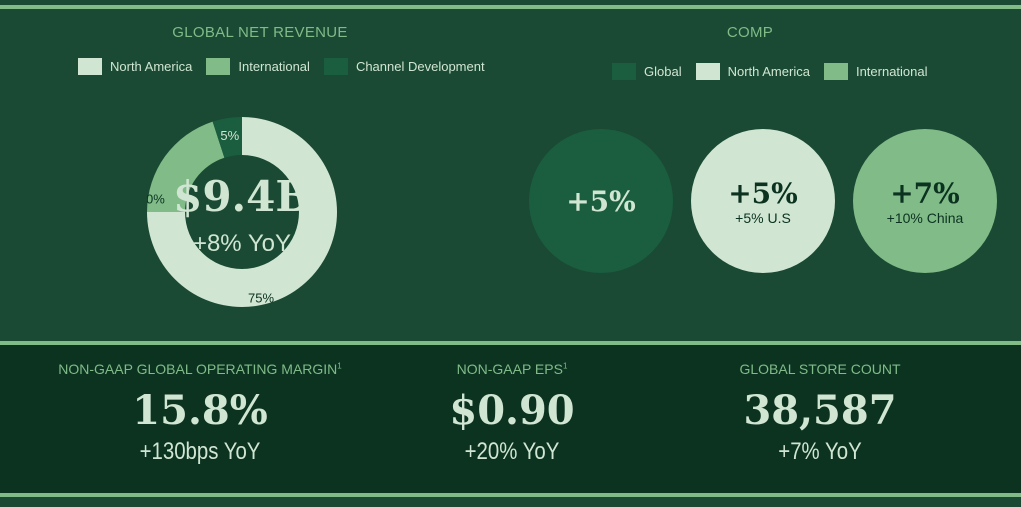  What do you see at coordinates (663, 71) in the screenshot?
I see `legend-label: Global` at bounding box center [663, 71].